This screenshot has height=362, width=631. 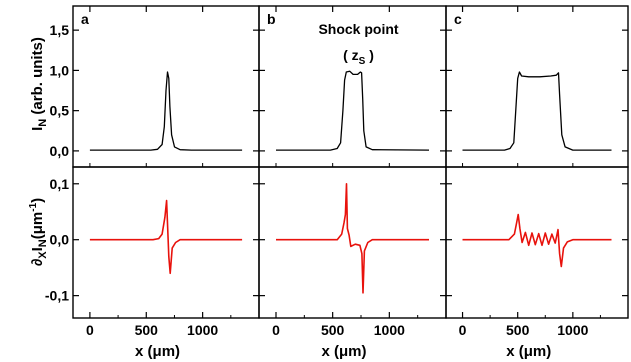 I want to click on annotation-zs: ( zS ), so click(x=358, y=57).